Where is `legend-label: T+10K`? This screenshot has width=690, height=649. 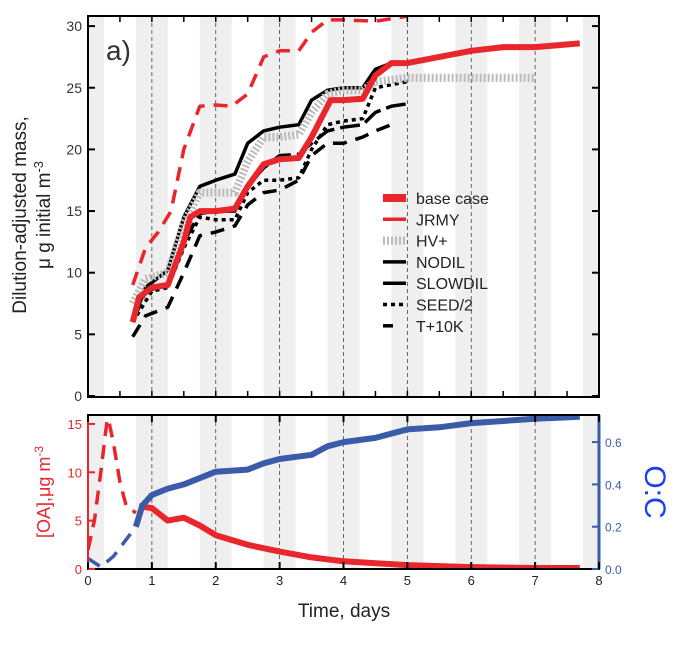
legend-label: T+10K is located at coordinates (440, 327).